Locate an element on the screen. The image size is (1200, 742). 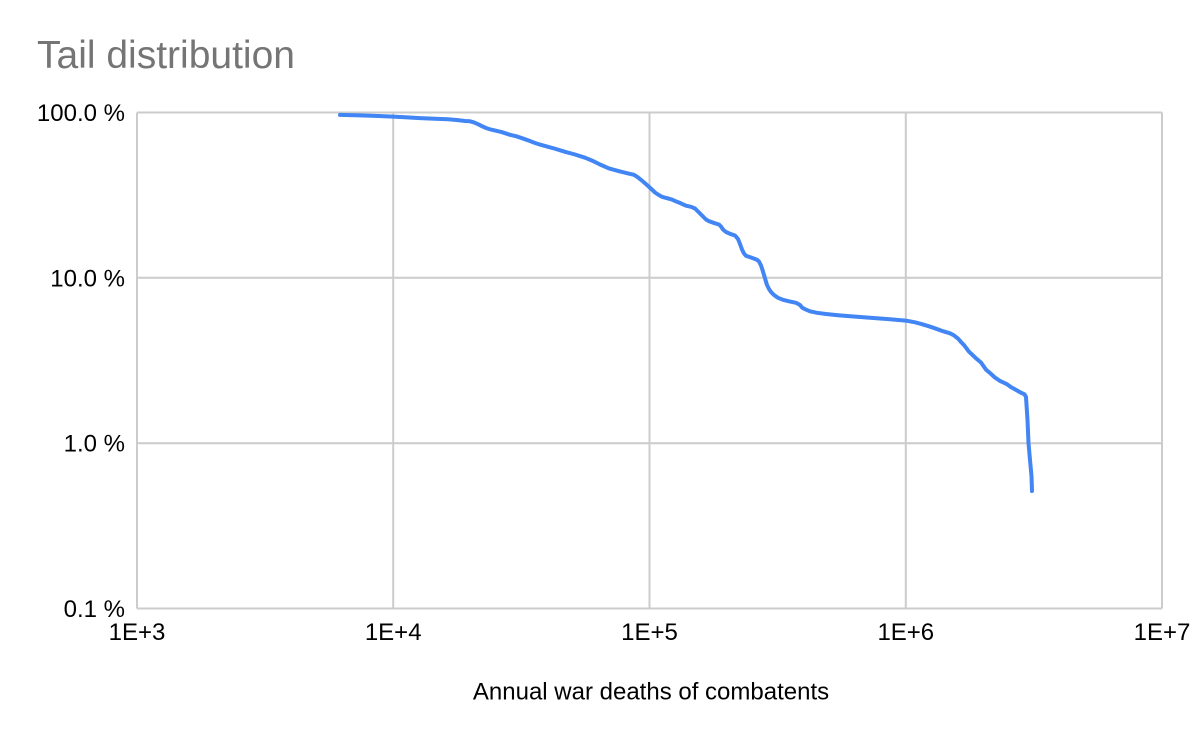
svg-text: 1.0 % is located at coordinates (94, 444).